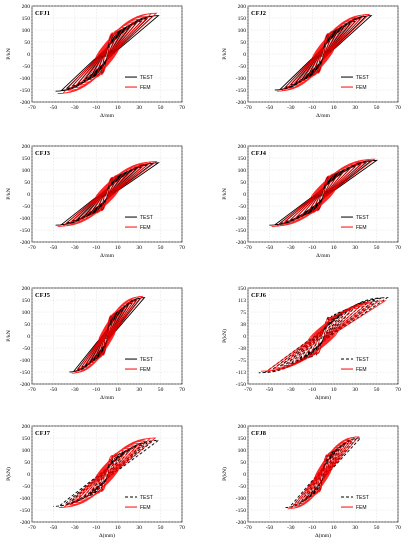 The image size is (416, 550). Describe the element at coordinates (259, 153) in the screenshot. I see `specimen-tag: CFJ4` at that location.